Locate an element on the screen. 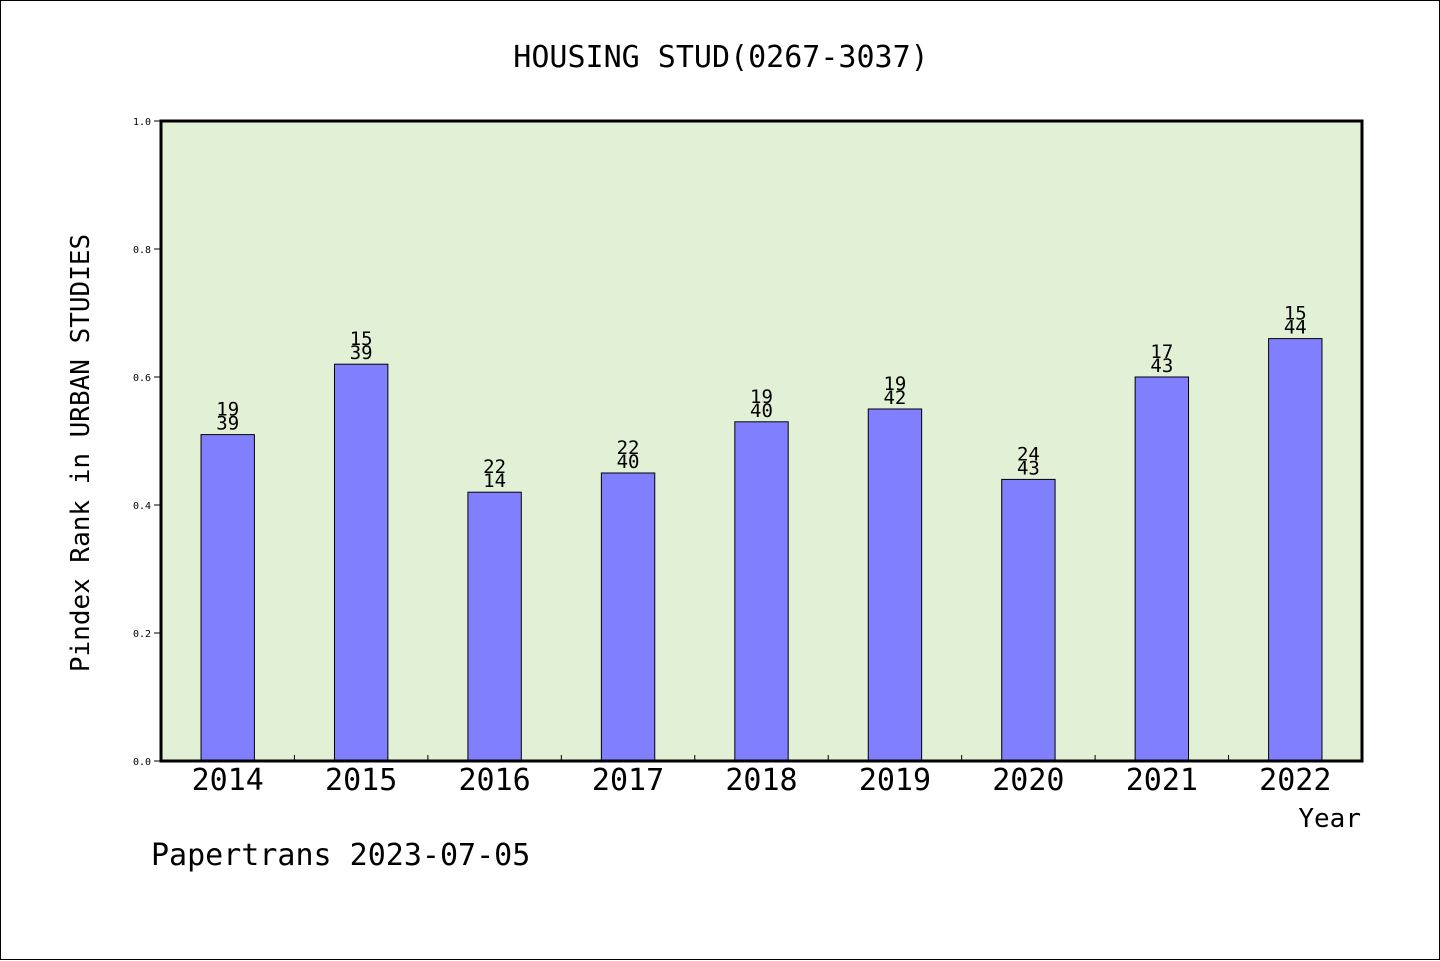 The height and width of the screenshot is (961, 1440). footer-credit: Papertrans 2023-07-05 is located at coordinates (340, 855).